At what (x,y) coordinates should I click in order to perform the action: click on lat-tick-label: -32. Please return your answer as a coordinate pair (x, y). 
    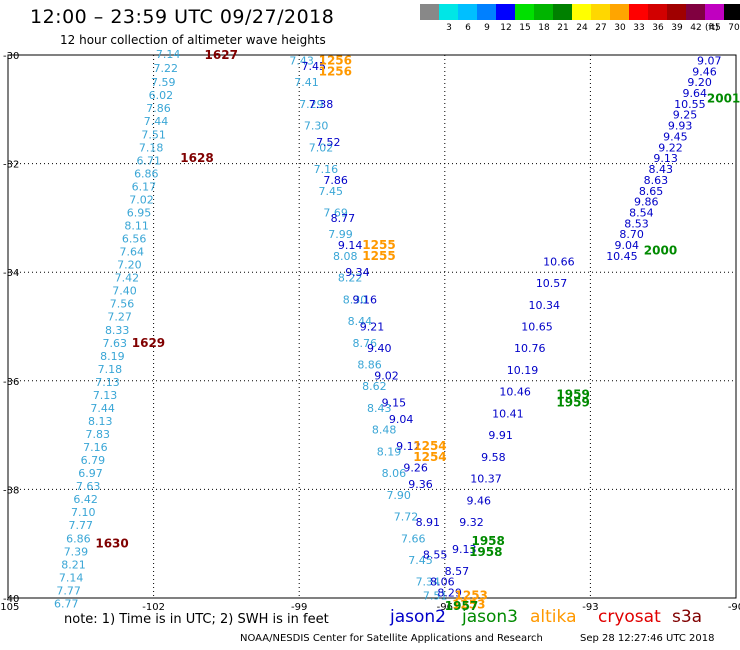
    Looking at the image, I should click on (11, 165).